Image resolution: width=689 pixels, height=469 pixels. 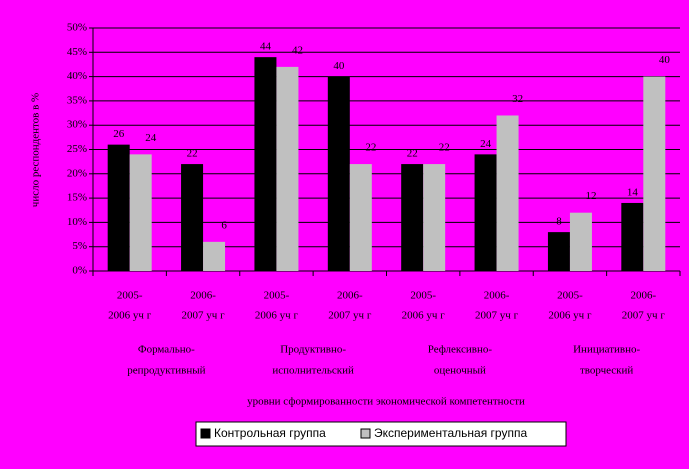 What do you see at coordinates (266, 47) in the screenshot?
I see `data-label: 44` at bounding box center [266, 47].